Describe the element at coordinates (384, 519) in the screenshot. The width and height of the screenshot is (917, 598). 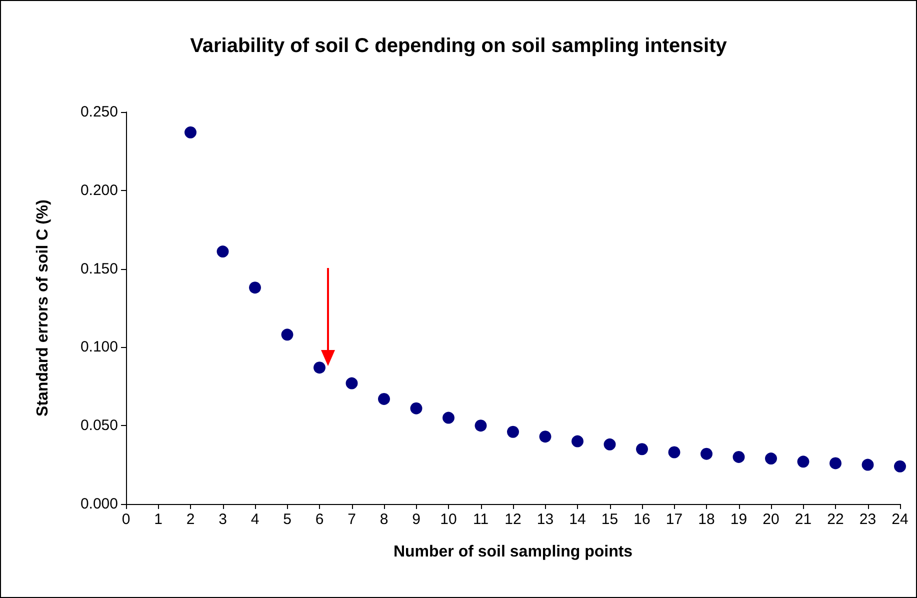
I see `x-tick-label: 8` at that location.